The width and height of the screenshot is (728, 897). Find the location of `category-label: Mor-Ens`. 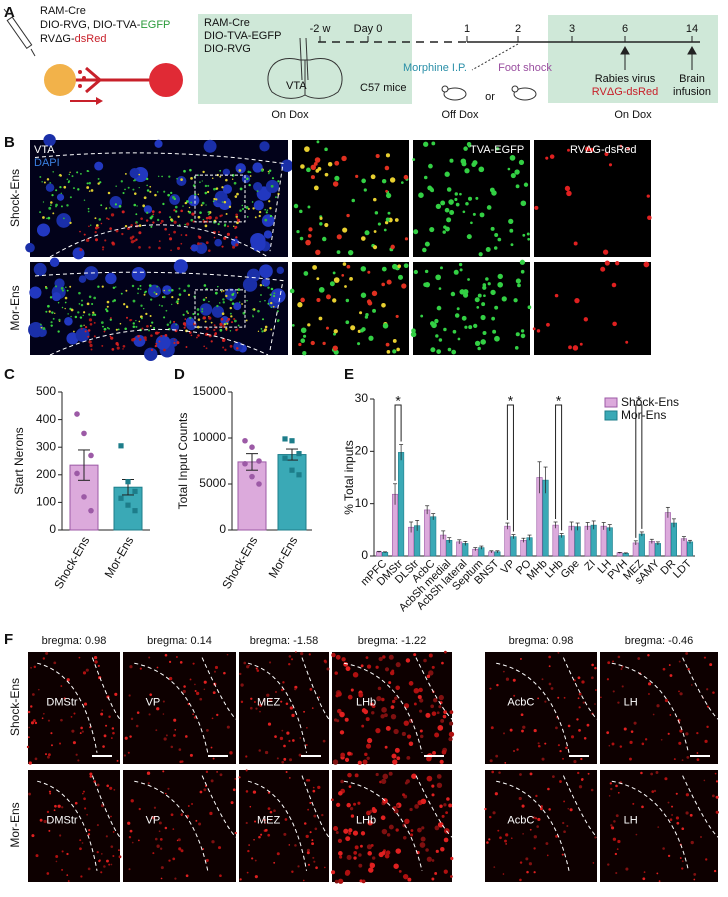

category-label: Mor-Ens is located at coordinates (119, 557).